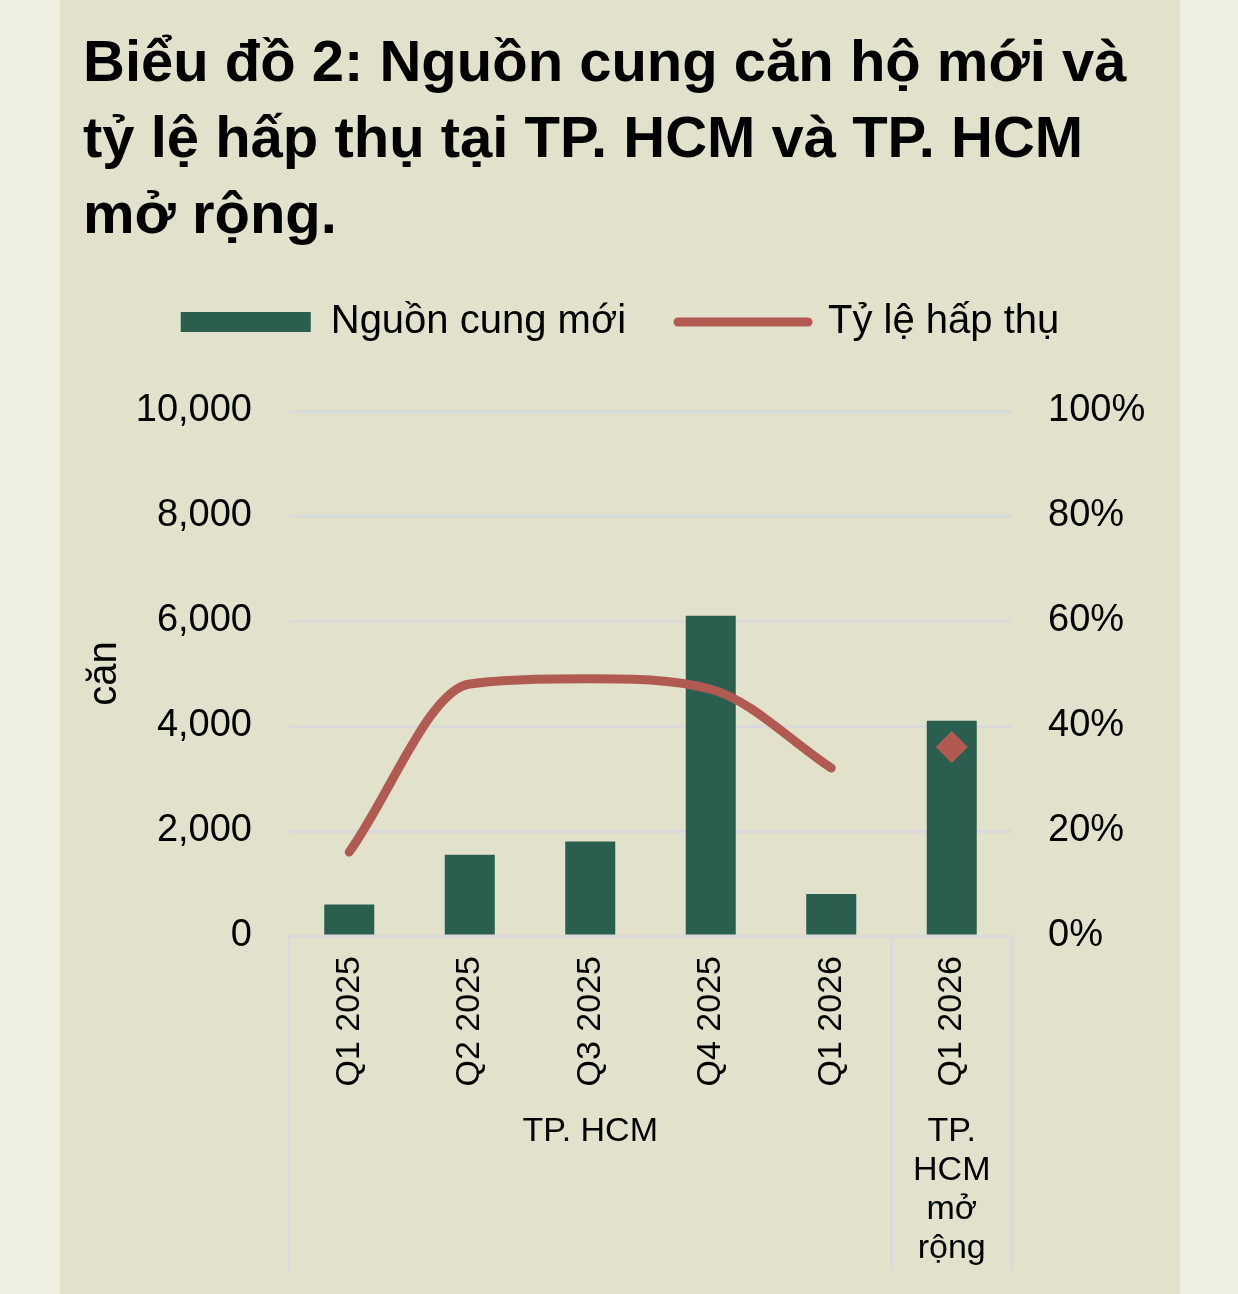  Describe the element at coordinates (204, 513) in the screenshot. I see `y-tick-label: 8,000` at that location.